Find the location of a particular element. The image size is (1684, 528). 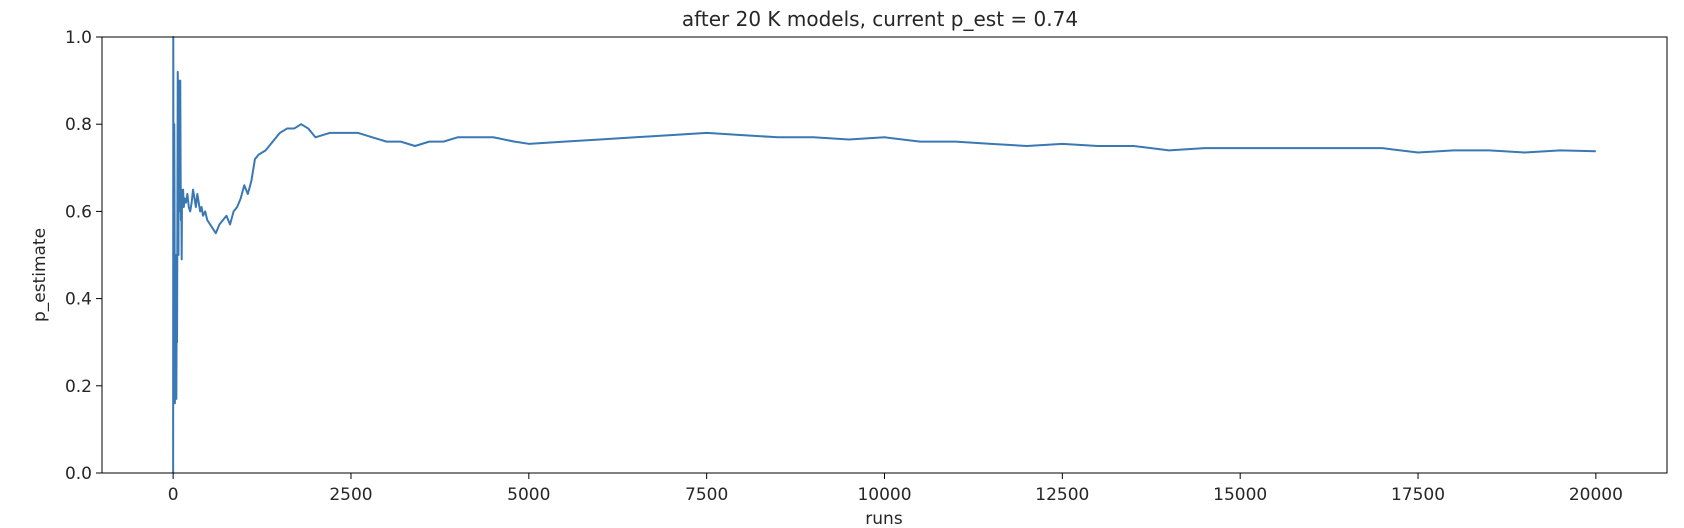

y-tick-label: 0.0 is located at coordinates (78, 474).